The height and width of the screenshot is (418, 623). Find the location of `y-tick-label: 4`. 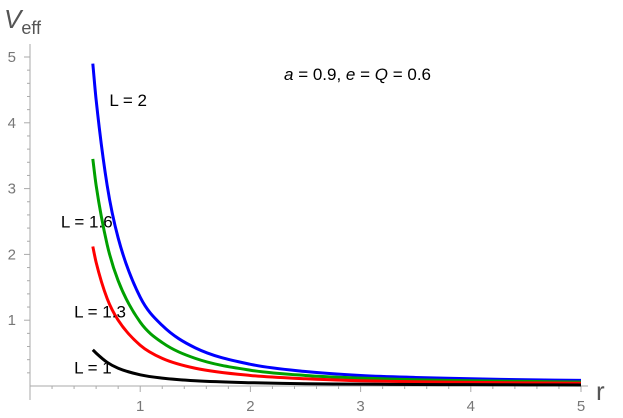

y-tick-label: 4 is located at coordinates (12, 123).